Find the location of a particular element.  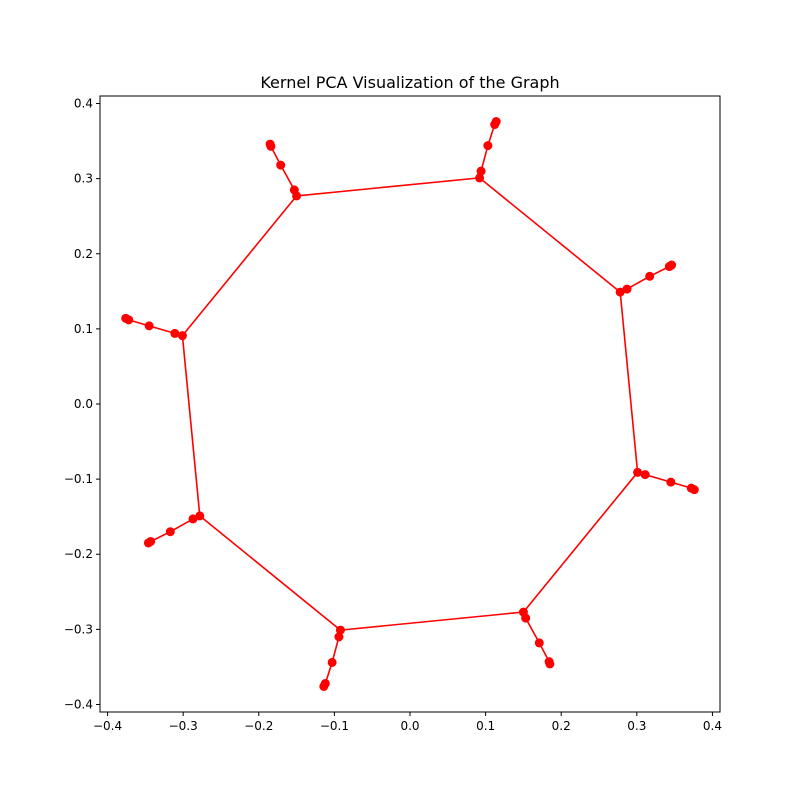

x-tick-label: 0.0 is located at coordinates (409, 726).